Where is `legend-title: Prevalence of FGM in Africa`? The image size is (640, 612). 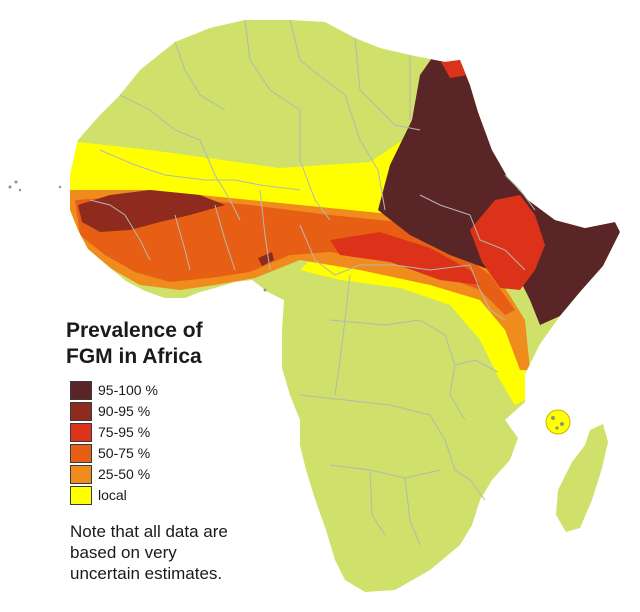 legend-title: Prevalence of FGM in Africa is located at coordinates (166, 344).